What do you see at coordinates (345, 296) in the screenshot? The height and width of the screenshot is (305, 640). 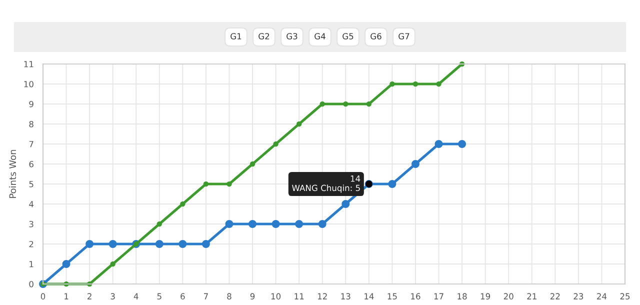 I see `x-tick-label: 13` at bounding box center [345, 296].